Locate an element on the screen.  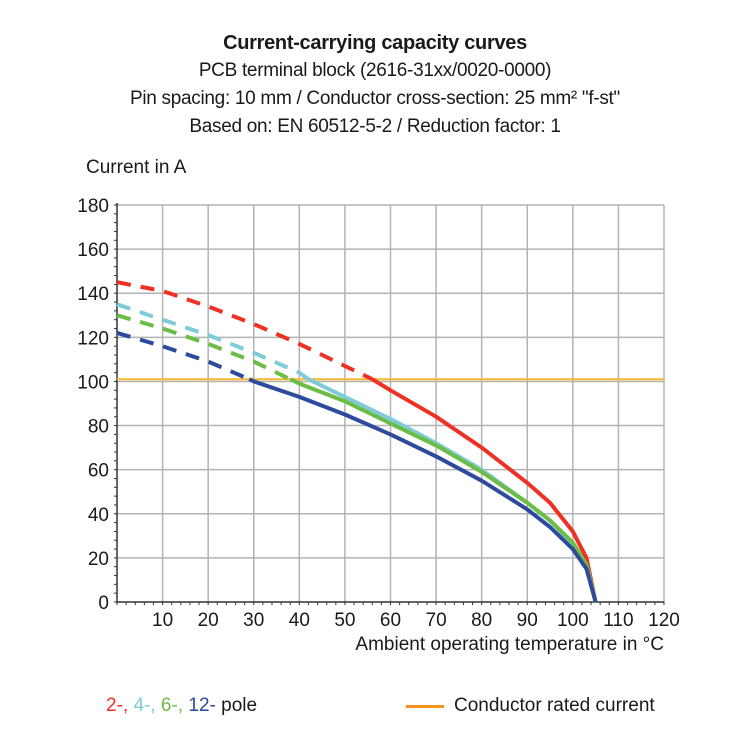
x-tick-label: 60 is located at coordinates (390, 620).